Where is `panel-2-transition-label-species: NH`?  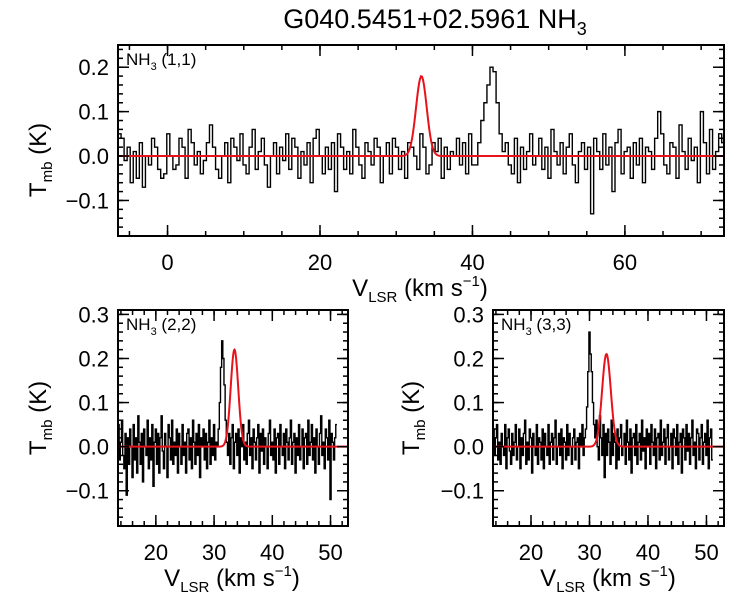
panel-2-transition-label-species: NH is located at coordinates (138, 324).